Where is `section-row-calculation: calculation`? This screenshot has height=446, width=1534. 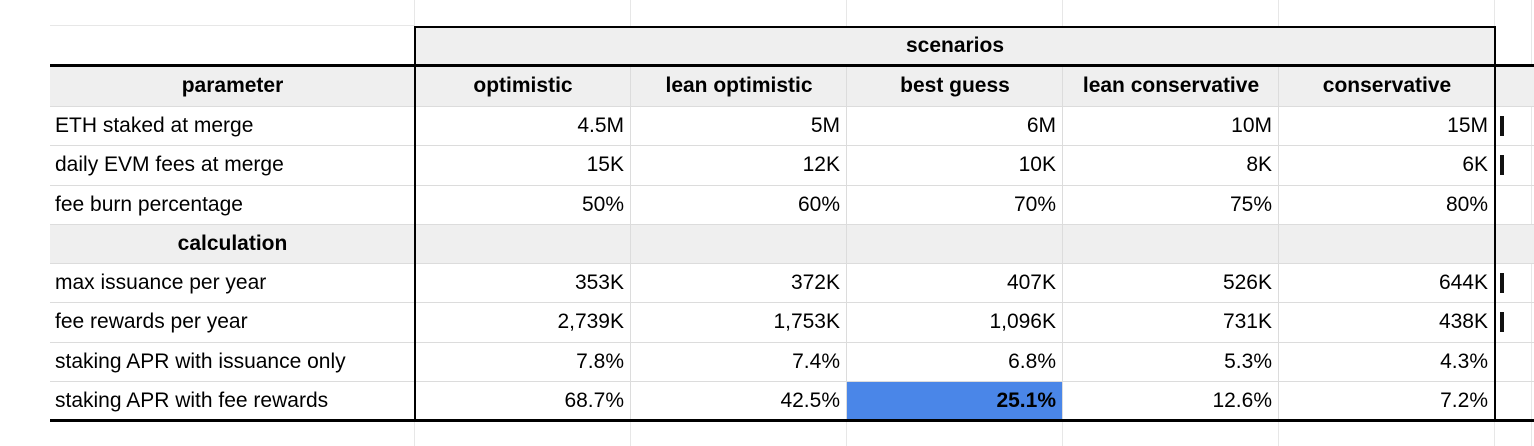 section-row-calculation: calculation is located at coordinates (792, 243).